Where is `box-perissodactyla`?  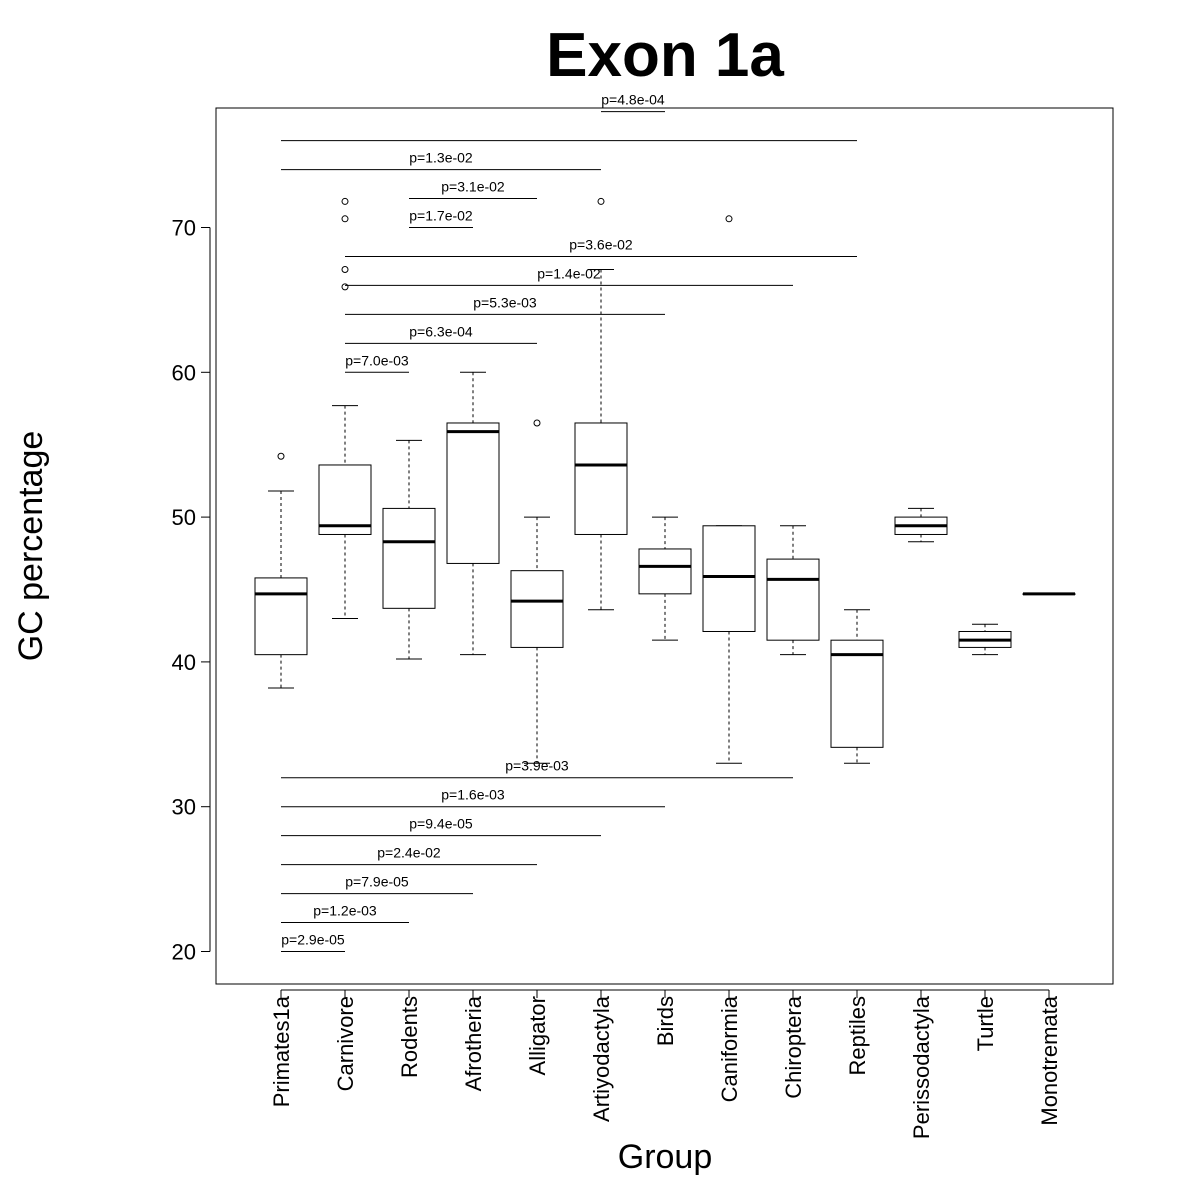
box-perissodactyla is located at coordinates (921, 525).